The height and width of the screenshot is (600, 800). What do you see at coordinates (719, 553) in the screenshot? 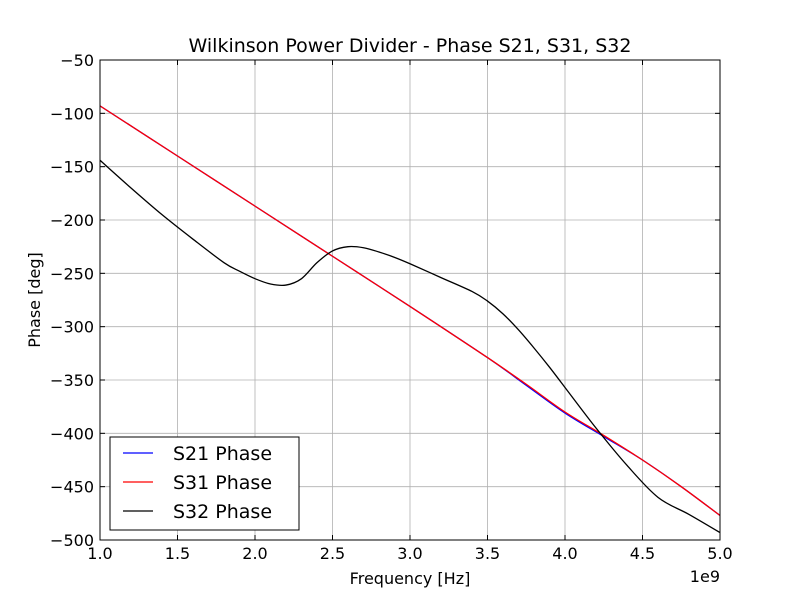
I see `x-tick-label: 5.0` at bounding box center [719, 553].